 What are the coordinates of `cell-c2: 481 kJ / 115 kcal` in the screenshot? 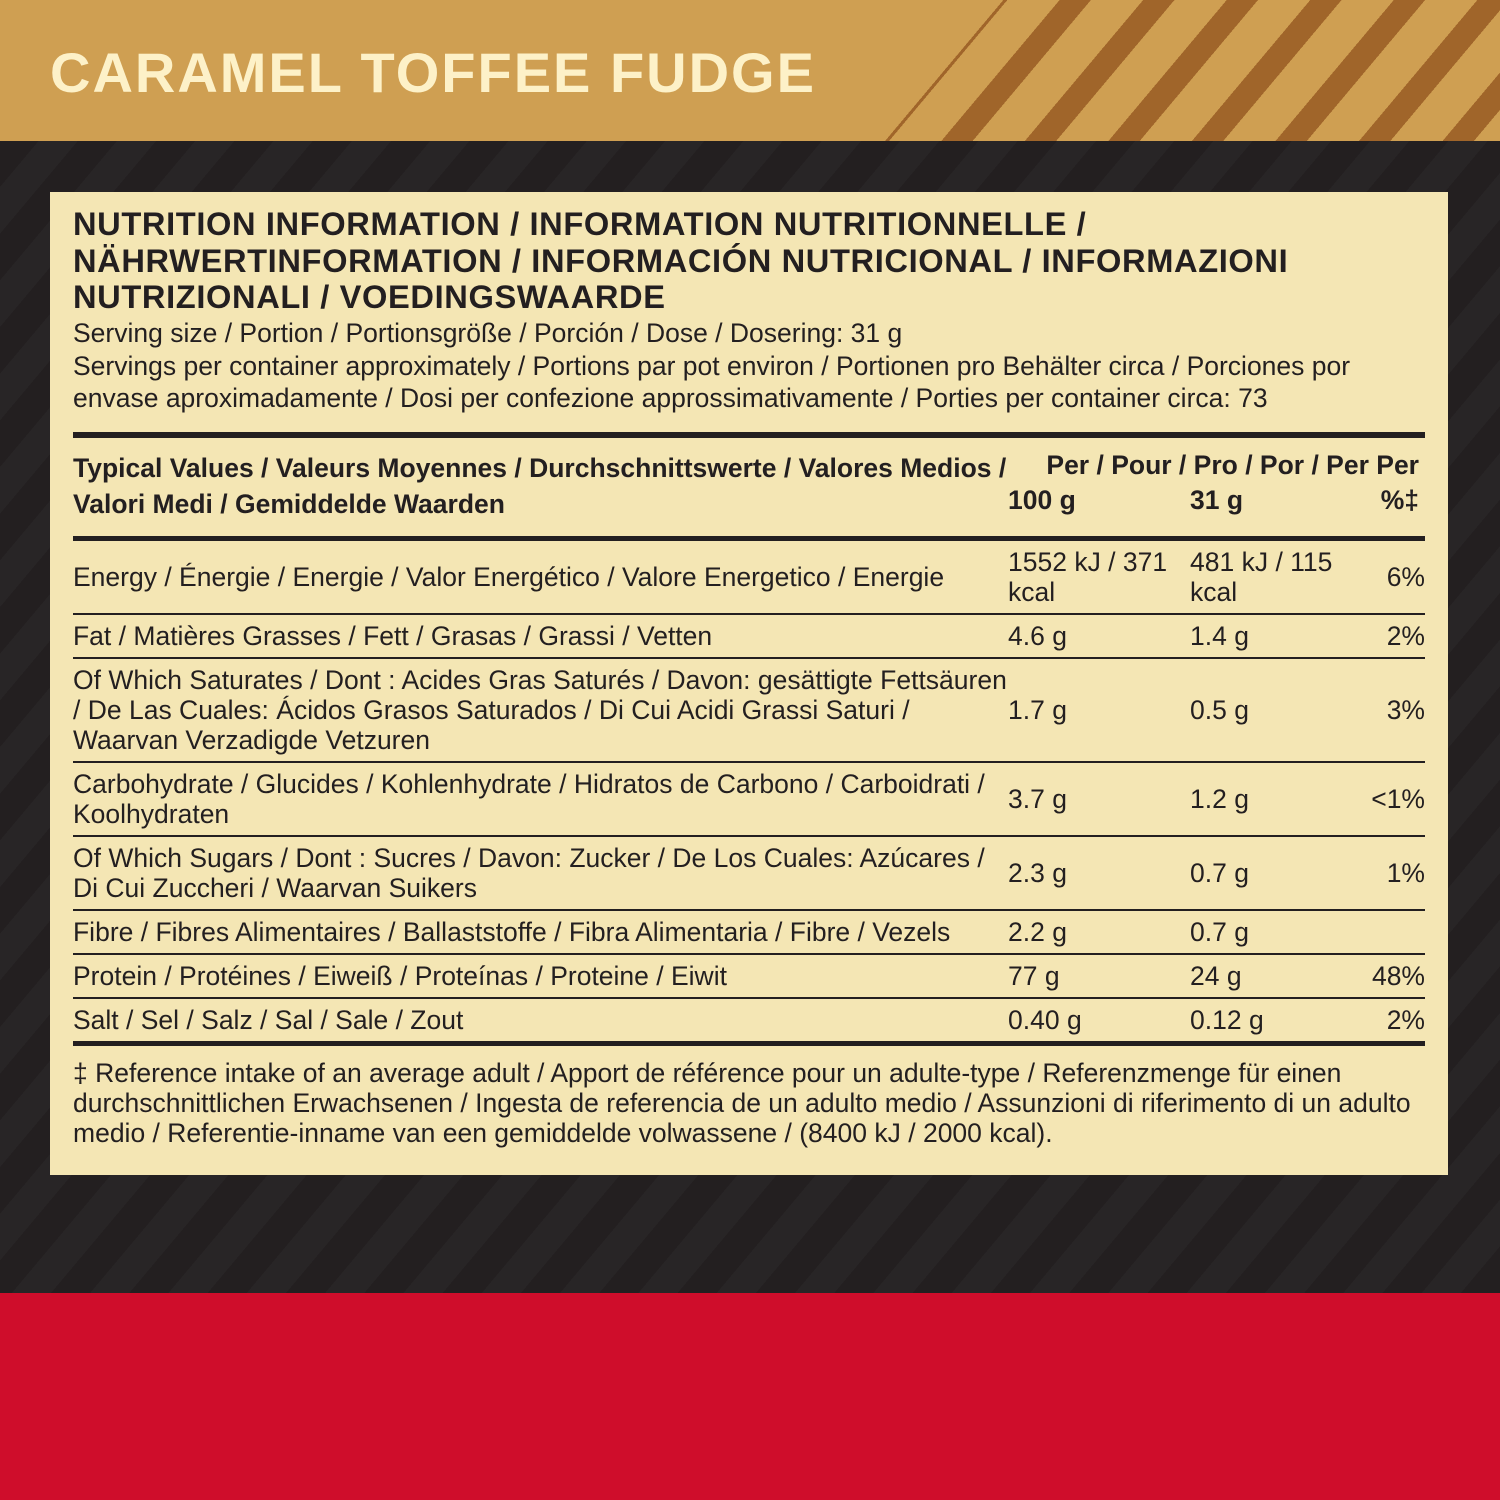 It's located at (1280, 576).